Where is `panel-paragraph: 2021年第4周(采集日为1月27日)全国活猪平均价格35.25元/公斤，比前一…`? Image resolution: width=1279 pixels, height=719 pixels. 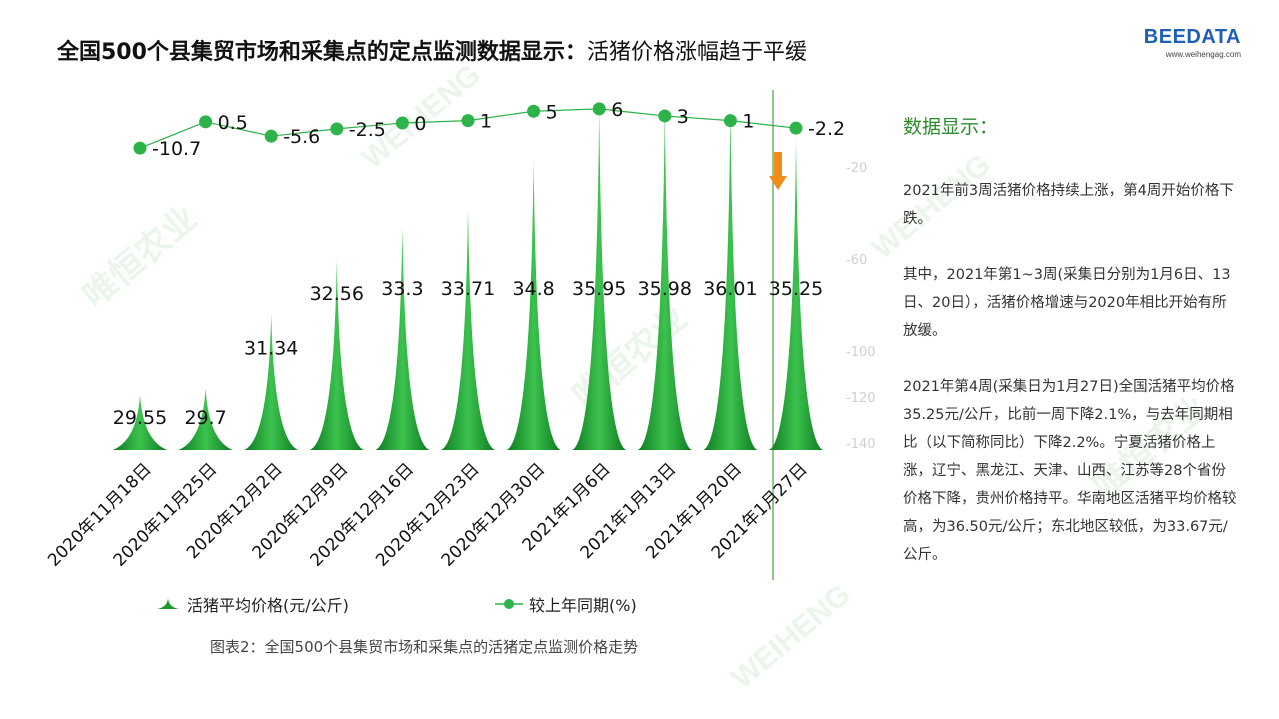
panel-paragraph: 2021年第4周(采集日为1月27日)全国活猪平均价格35.25元/公斤，比前一… is located at coordinates (1070, 471).